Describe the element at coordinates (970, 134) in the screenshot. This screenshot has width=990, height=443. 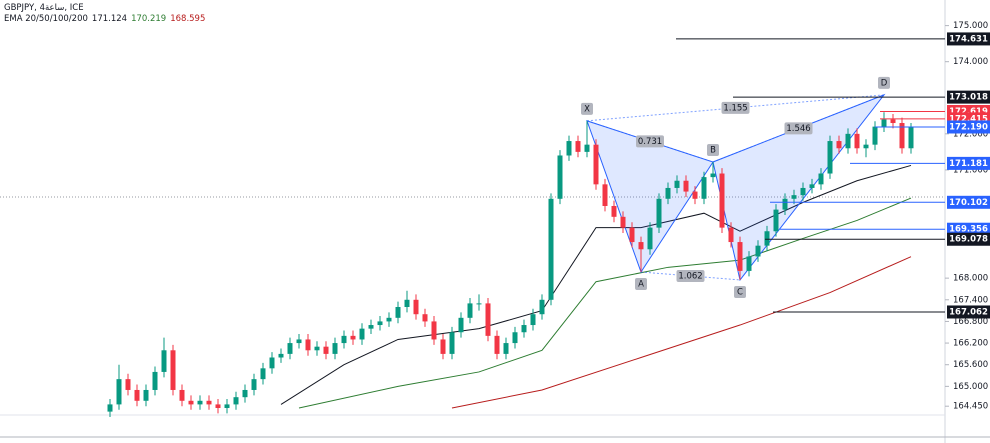
I see `y-tick-label: 172.000` at that location.